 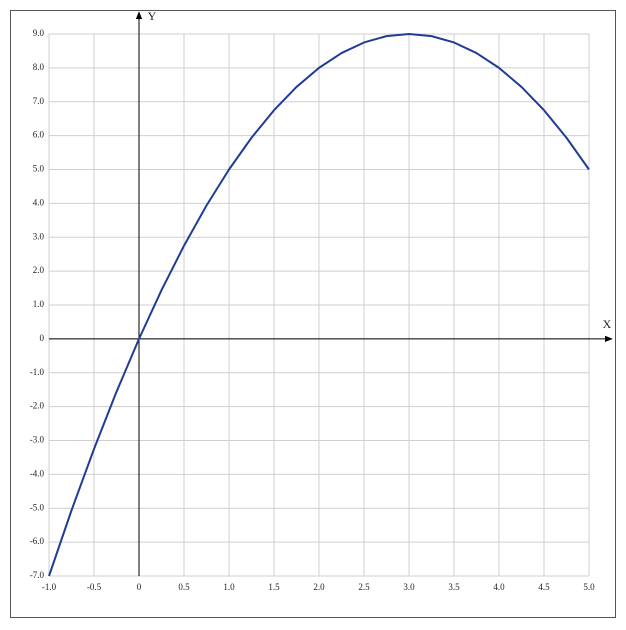 I want to click on y-tick-label: 6.0, so click(x=39, y=135).